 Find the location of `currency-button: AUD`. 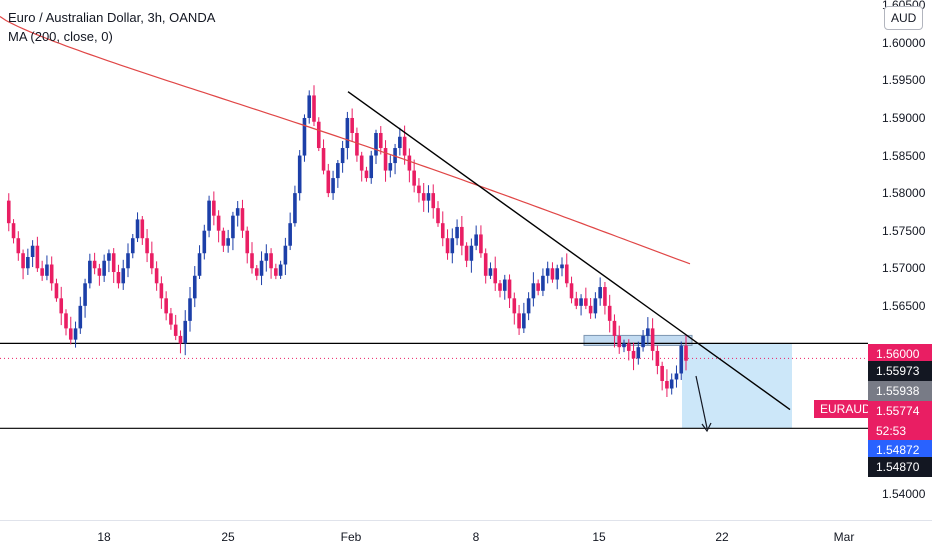

currency-button: AUD is located at coordinates (904, 18).